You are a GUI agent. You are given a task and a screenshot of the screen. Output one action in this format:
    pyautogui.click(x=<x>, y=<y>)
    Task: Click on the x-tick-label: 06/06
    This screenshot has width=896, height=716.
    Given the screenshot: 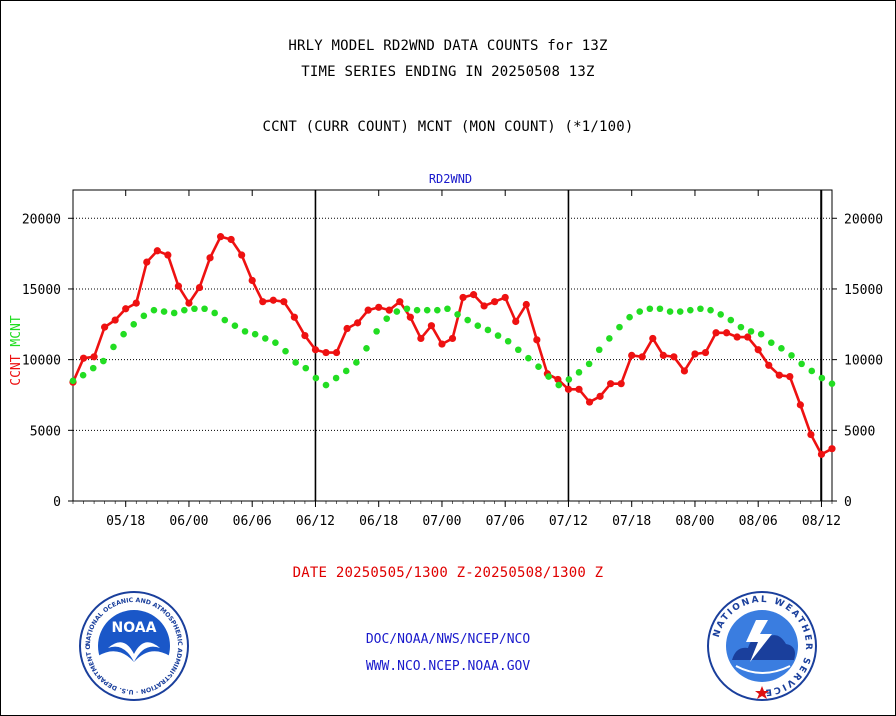 What is the action you would take?
    pyautogui.click(x=252, y=521)
    